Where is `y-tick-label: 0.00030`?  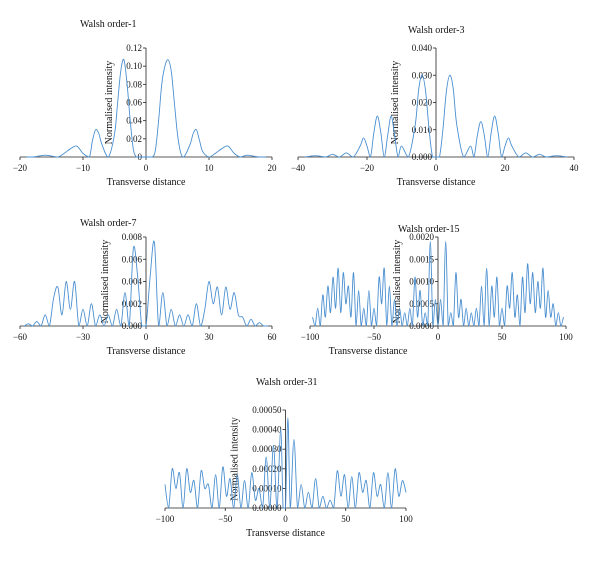 y-tick-label: 0.00030 is located at coordinates (267, 449).